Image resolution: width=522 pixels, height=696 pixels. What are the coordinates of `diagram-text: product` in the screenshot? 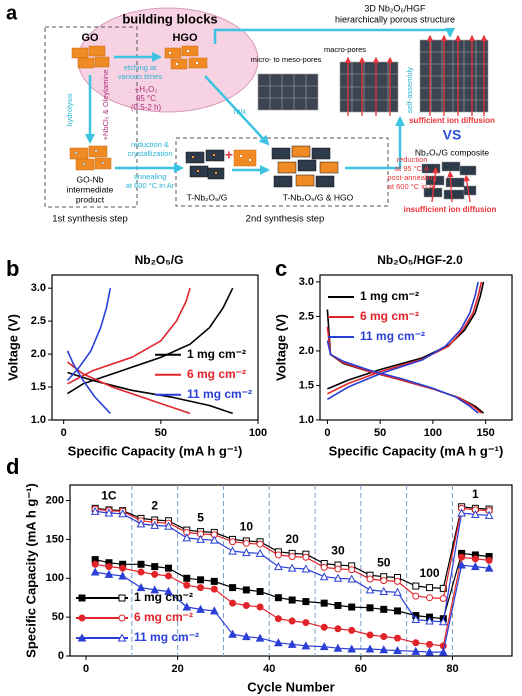 It's located at (90, 199).